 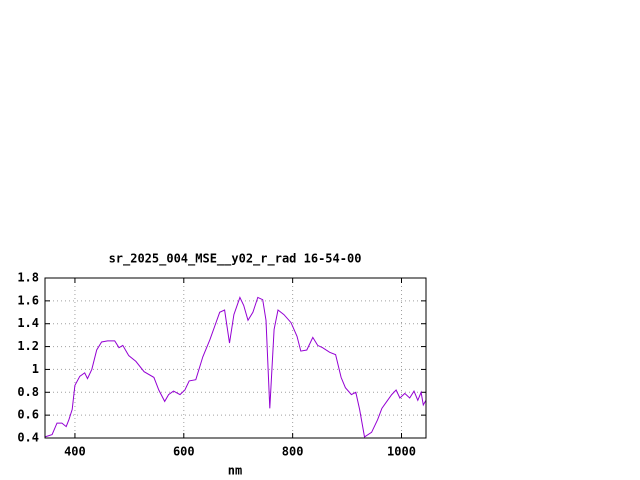 What do you see at coordinates (235, 471) in the screenshot?
I see `x-axis-label: nm` at bounding box center [235, 471].